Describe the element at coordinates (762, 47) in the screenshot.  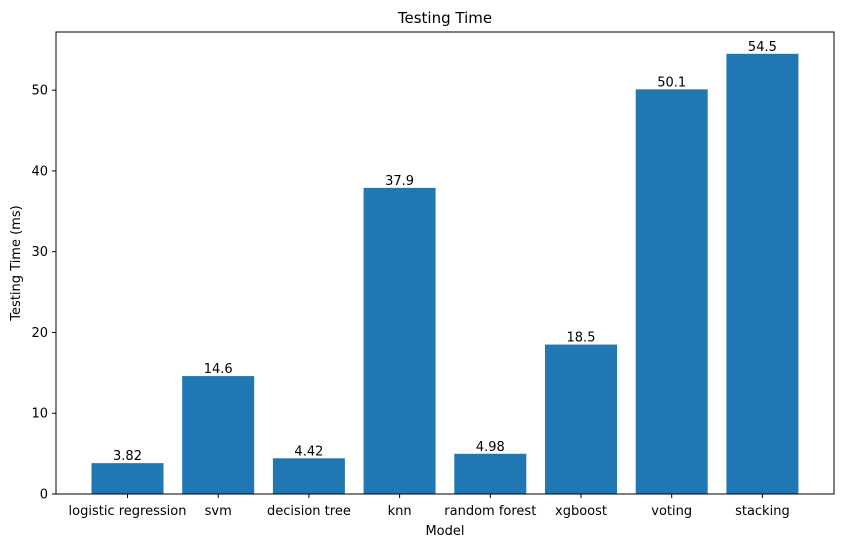
I see `bar-value-label: 54.5` at that location.